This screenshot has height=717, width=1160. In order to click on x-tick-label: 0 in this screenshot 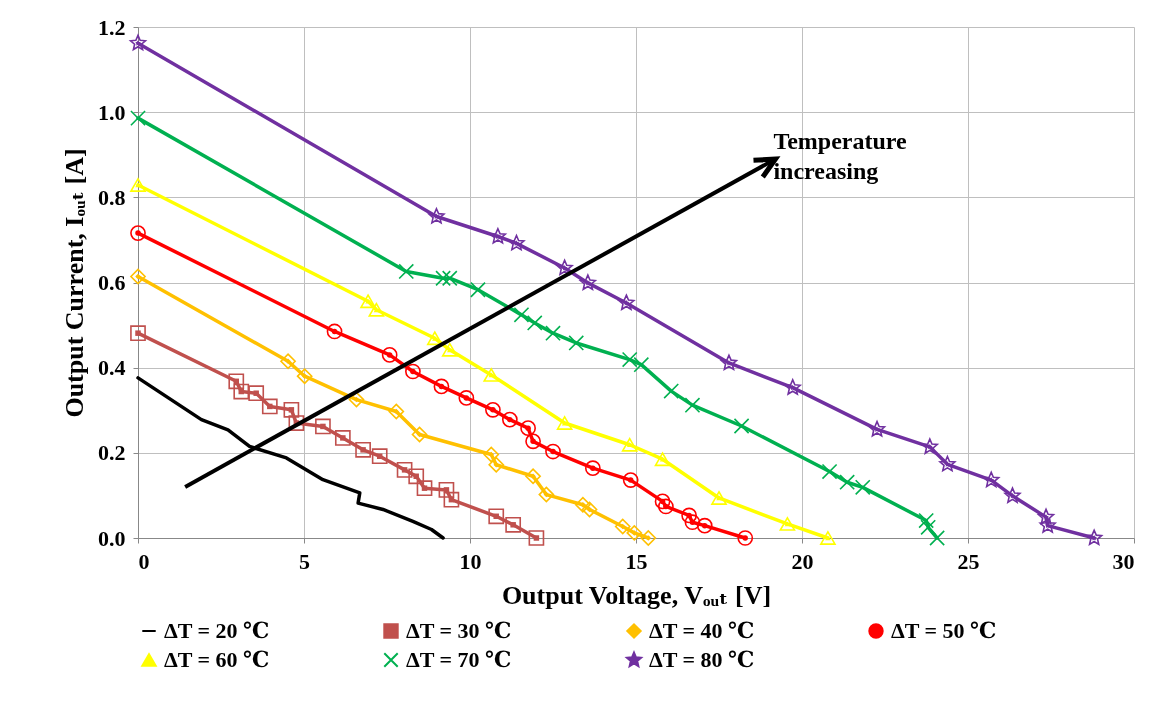, I will do `click(144, 561)`.